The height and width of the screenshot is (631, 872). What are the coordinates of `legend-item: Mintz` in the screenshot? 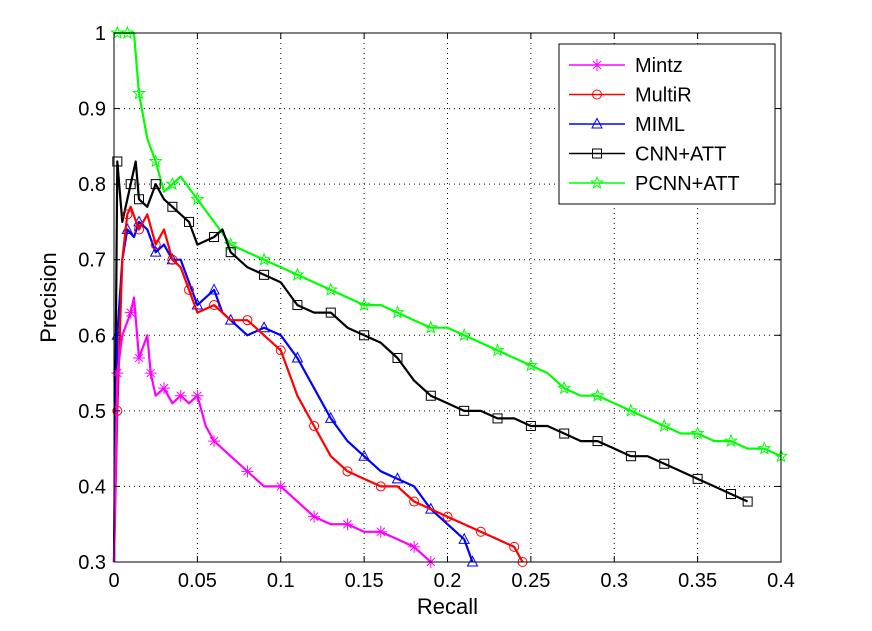 It's located at (626, 66).